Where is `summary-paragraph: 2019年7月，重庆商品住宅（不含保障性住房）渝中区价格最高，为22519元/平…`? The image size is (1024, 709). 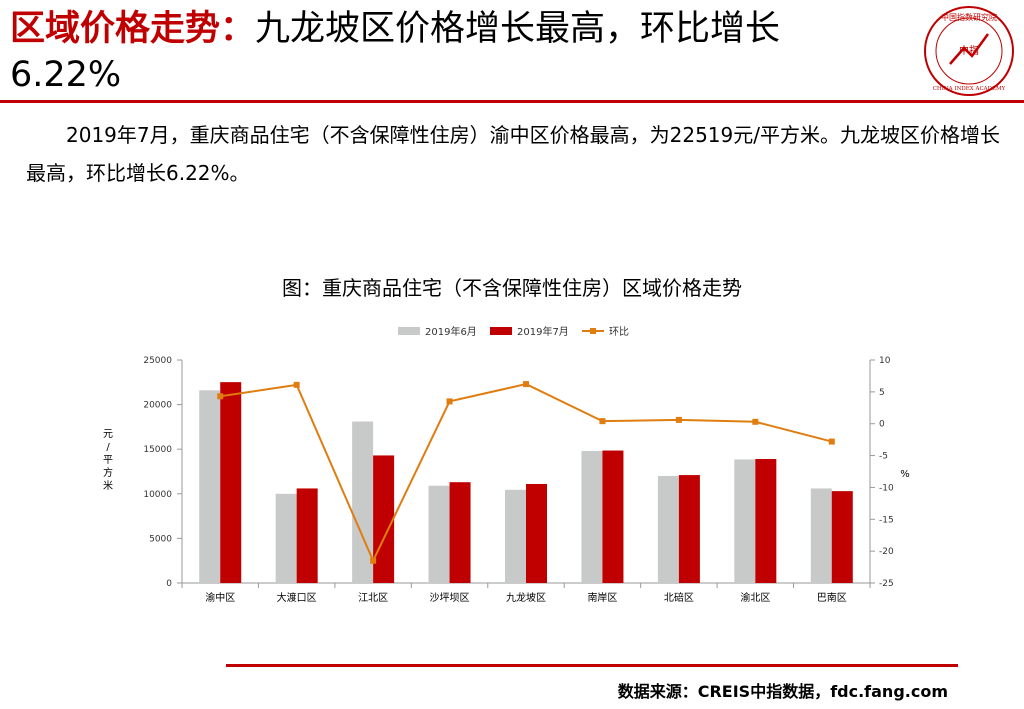
summary-paragraph: 2019年7月，重庆商品住宅（不含保障性住房）渝中区价格最高，为22519元/平… is located at coordinates (513, 154).